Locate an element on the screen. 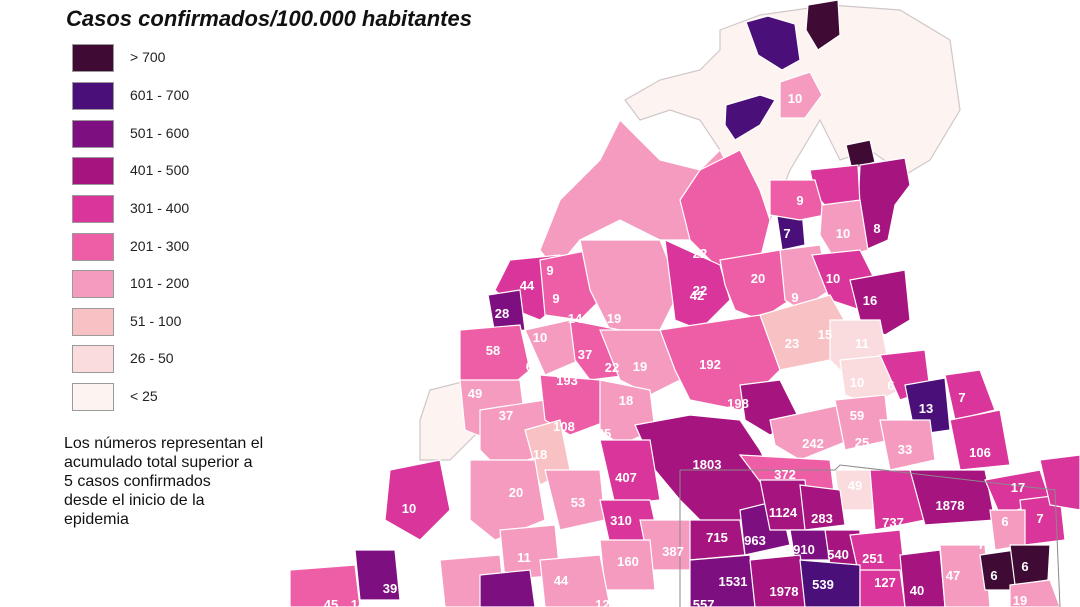  legend-item: 101 - 200 is located at coordinates (172, 284).